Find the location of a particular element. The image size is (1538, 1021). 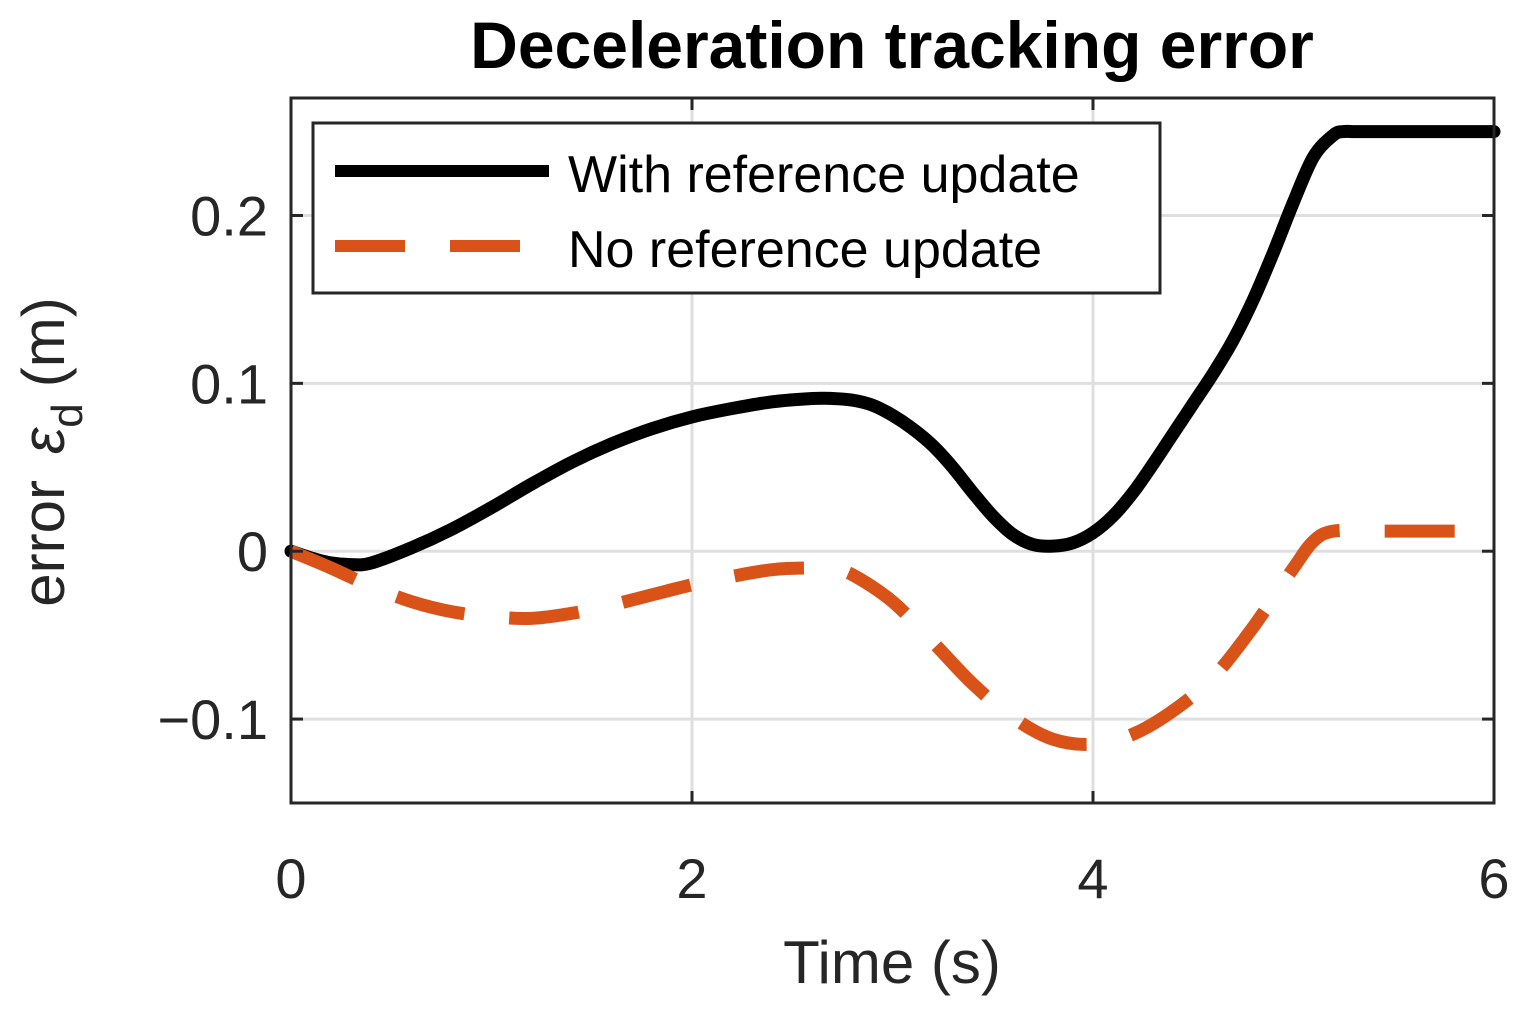

x-tick-label: 6 is located at coordinates (1493, 878).